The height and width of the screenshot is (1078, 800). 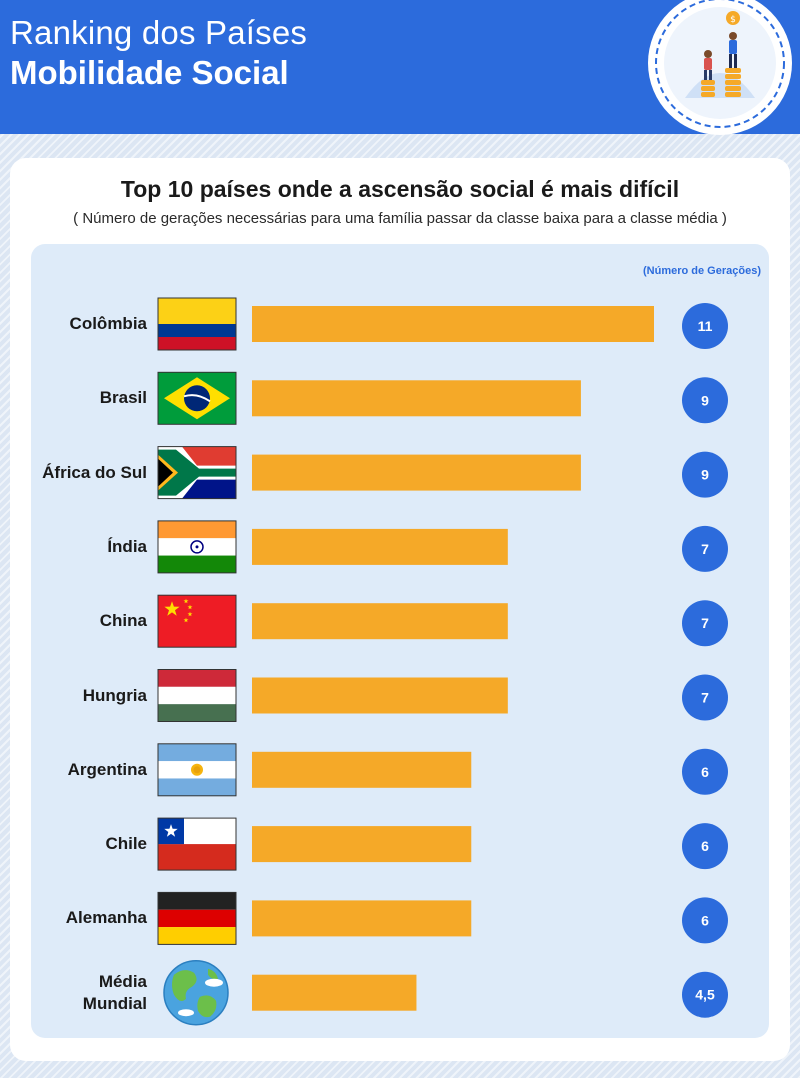 What do you see at coordinates (126, 844) in the screenshot?
I see `category-label: Chile` at bounding box center [126, 844].